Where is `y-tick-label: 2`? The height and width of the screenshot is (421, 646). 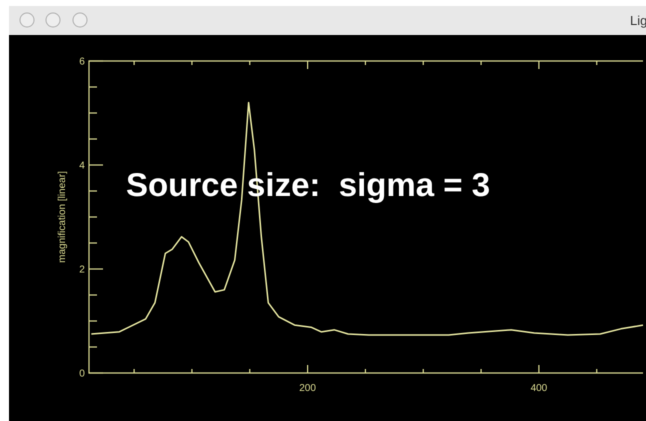
y-tick-label: 2 is located at coordinates (82, 270).